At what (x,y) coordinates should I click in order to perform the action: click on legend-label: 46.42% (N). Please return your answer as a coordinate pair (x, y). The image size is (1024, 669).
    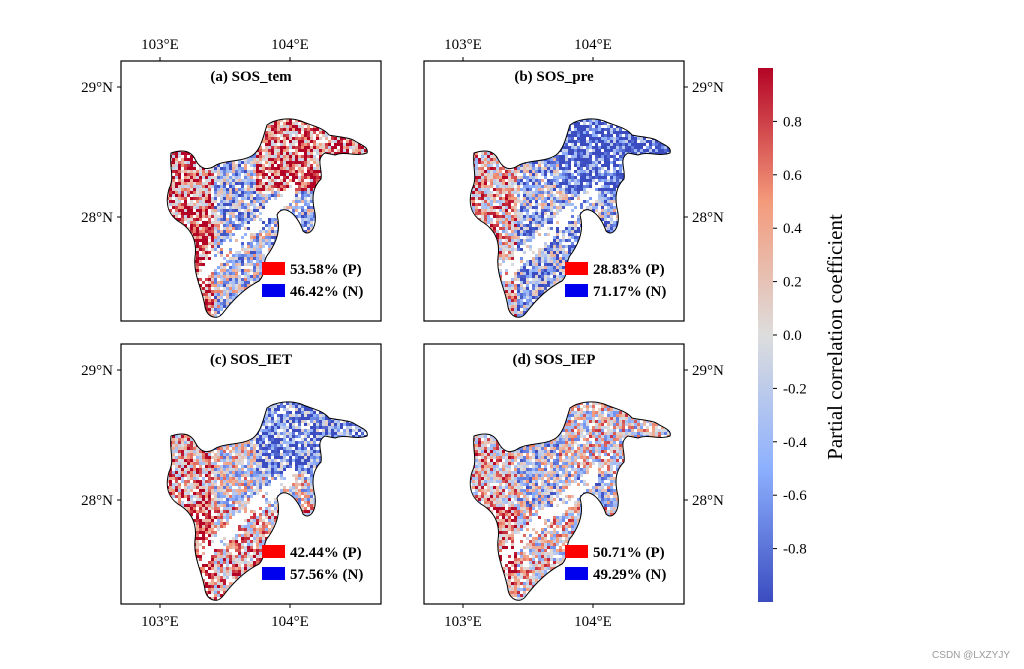
    Looking at the image, I should click on (326, 292).